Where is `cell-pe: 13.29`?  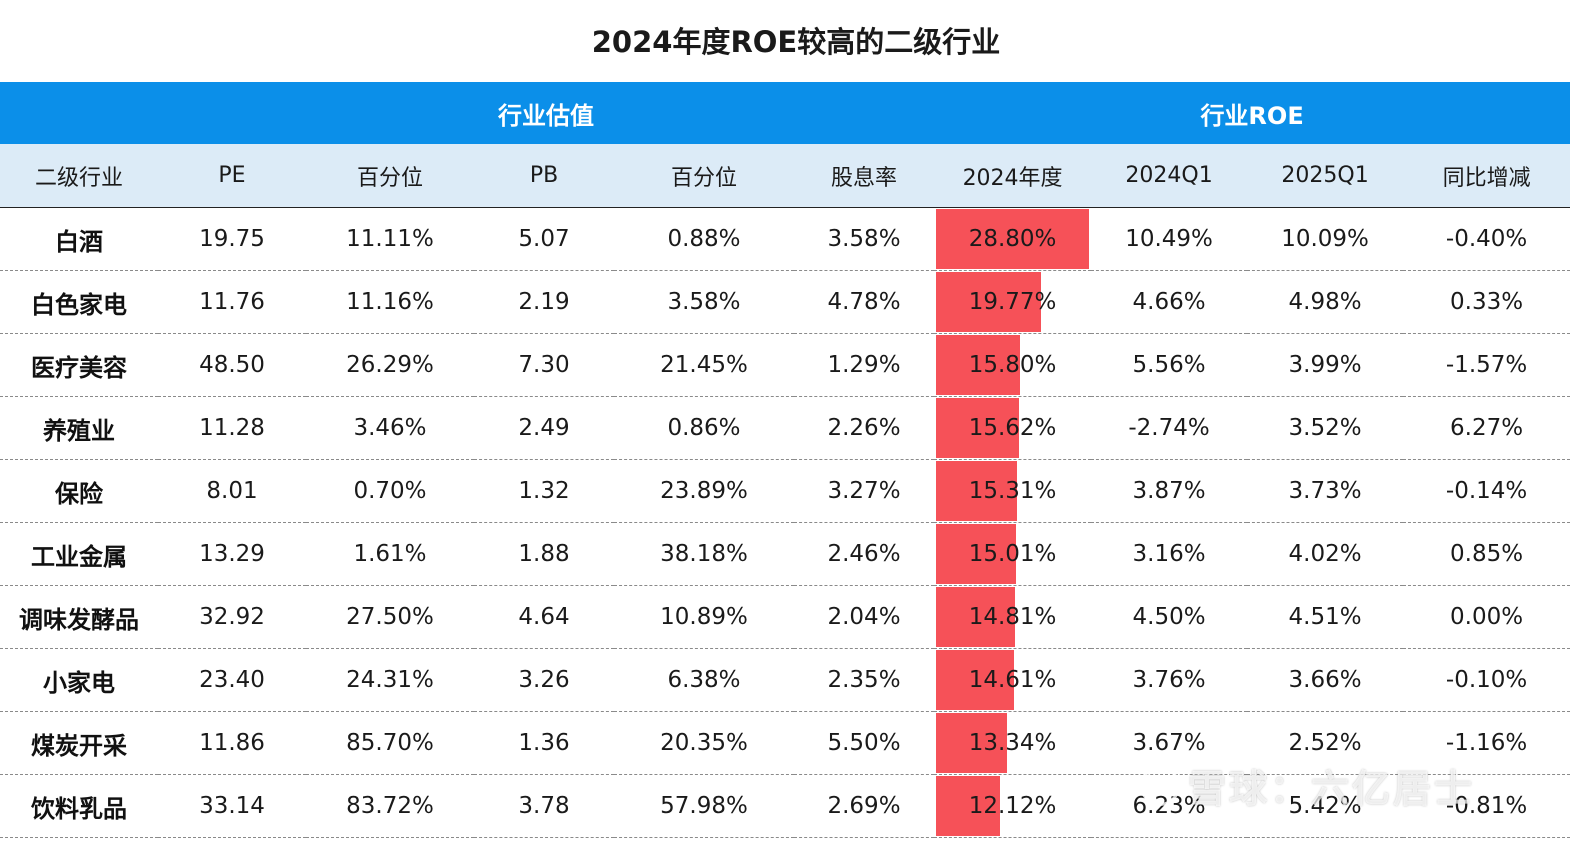
cell-pe: 13.29 is located at coordinates (232, 554).